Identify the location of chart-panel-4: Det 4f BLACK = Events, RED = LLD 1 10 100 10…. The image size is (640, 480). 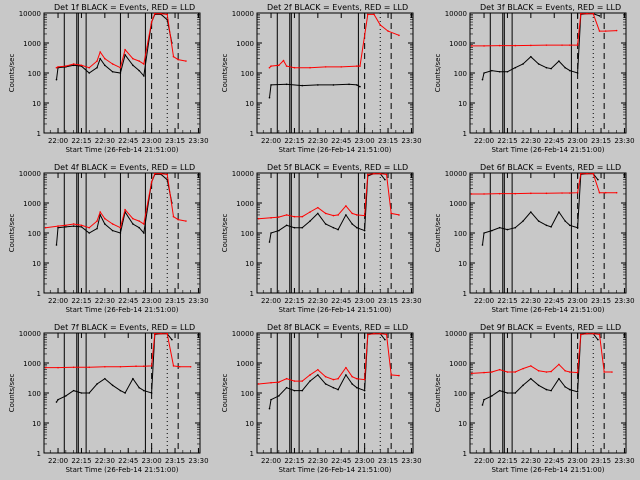
(108, 238).